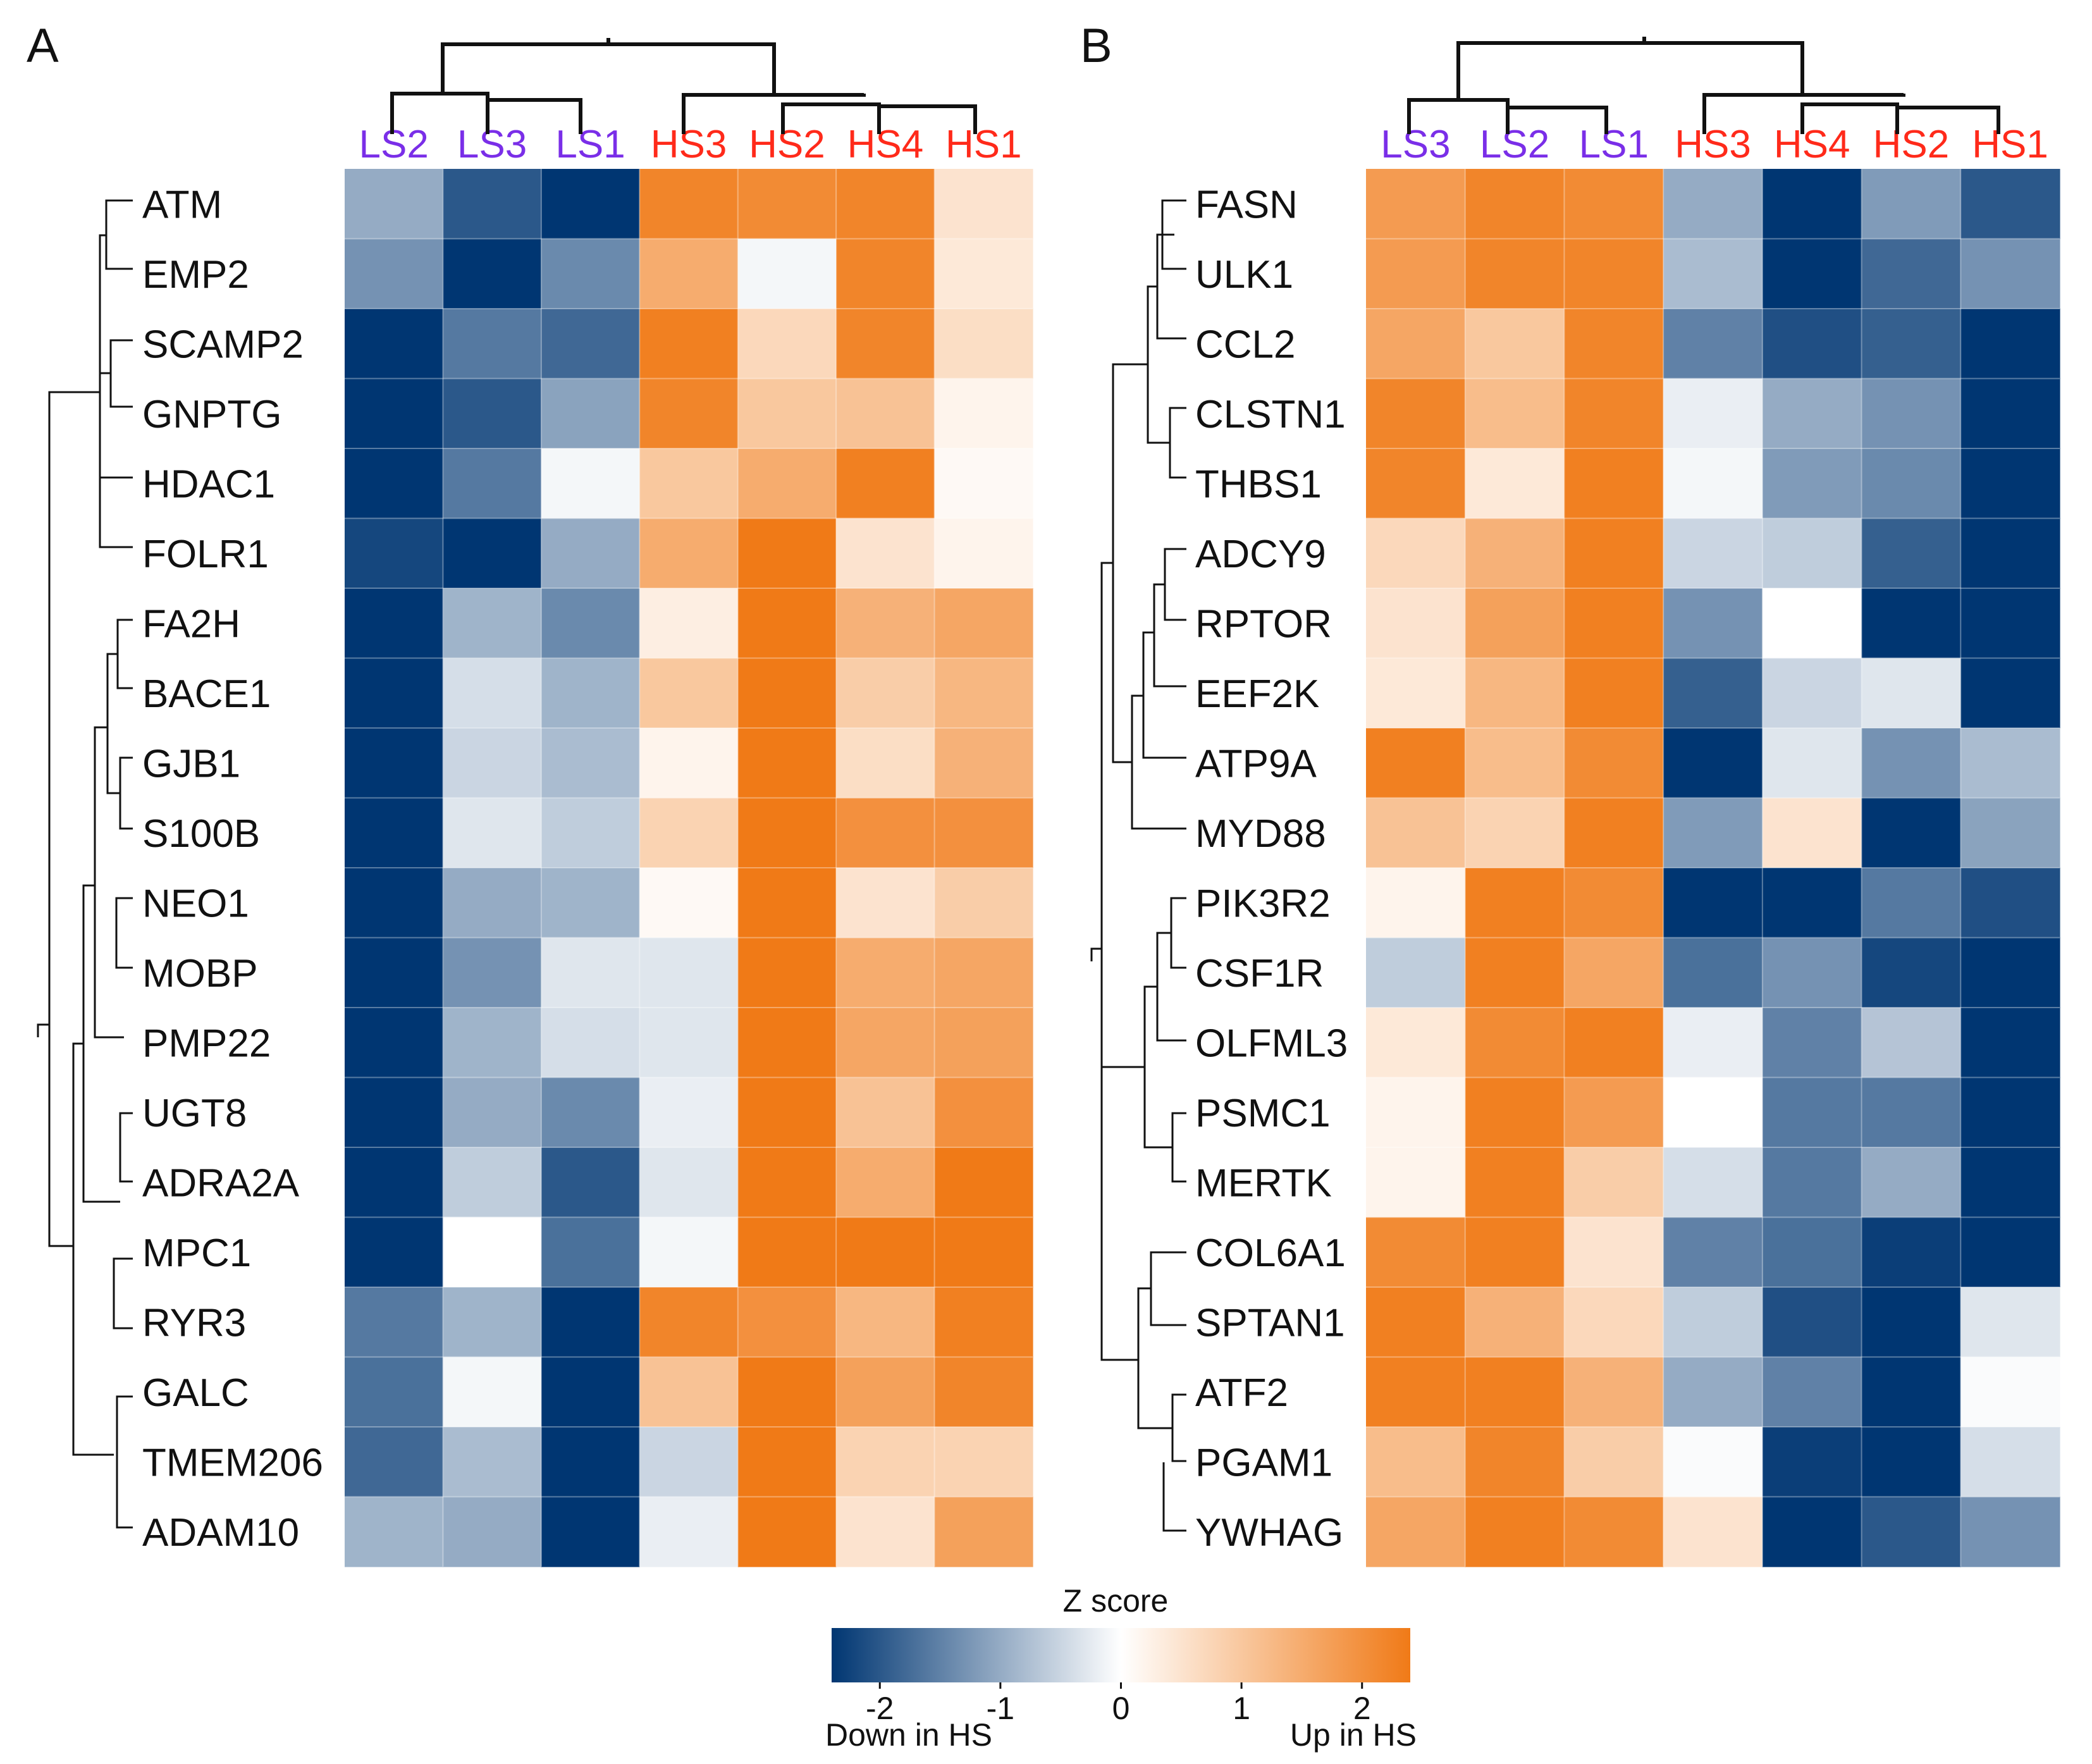 This screenshot has width=2092, height=1764. What do you see at coordinates (1415, 144) in the screenshot?
I see `column-label-ls3: LS3` at bounding box center [1415, 144].